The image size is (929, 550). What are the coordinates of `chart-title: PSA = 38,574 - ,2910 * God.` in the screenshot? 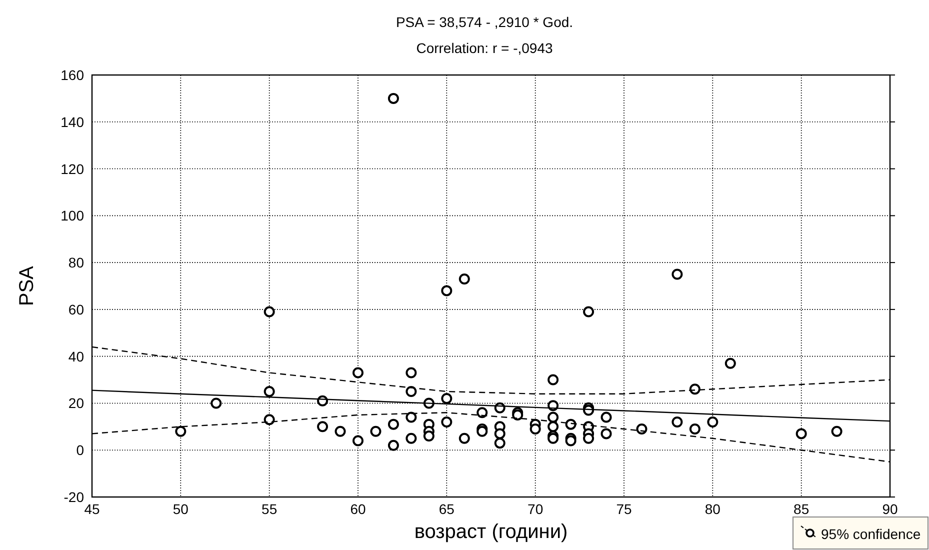 It's located at (485, 22).